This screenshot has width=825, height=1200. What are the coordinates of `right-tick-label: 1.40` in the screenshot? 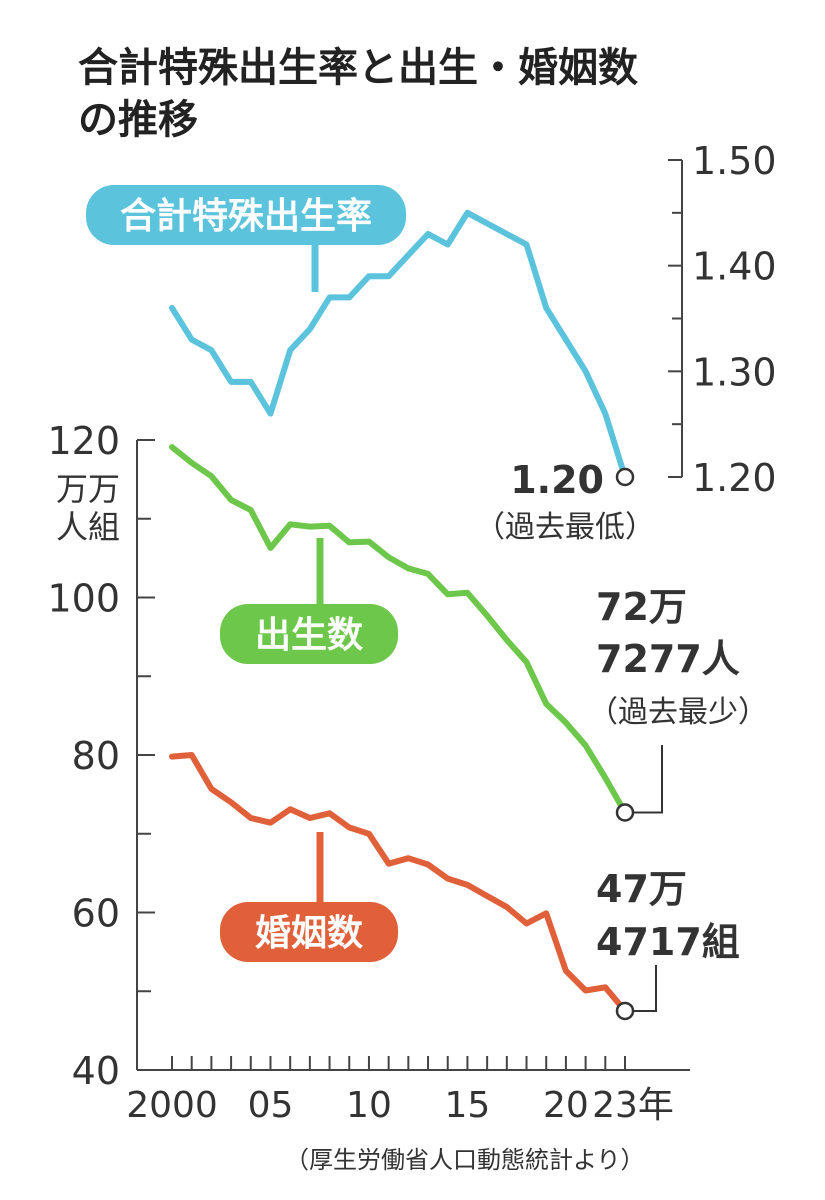 It's located at (734, 267).